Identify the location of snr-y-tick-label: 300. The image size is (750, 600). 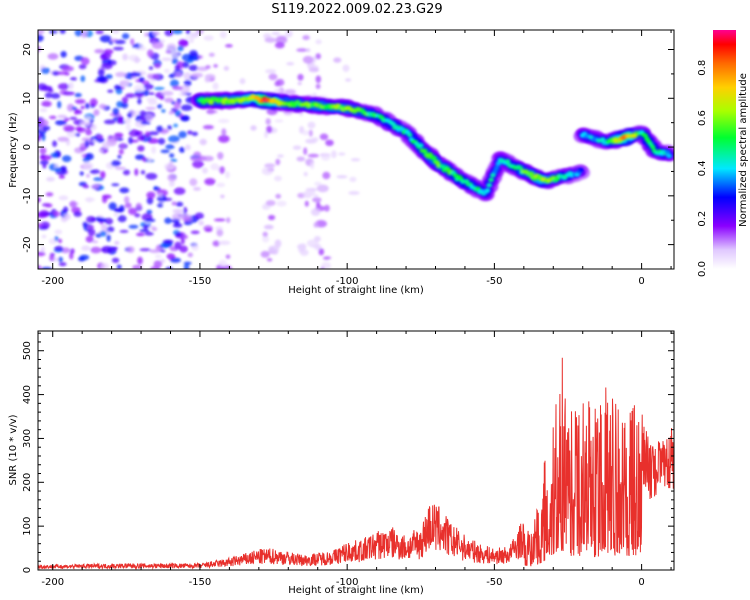
(27, 438).